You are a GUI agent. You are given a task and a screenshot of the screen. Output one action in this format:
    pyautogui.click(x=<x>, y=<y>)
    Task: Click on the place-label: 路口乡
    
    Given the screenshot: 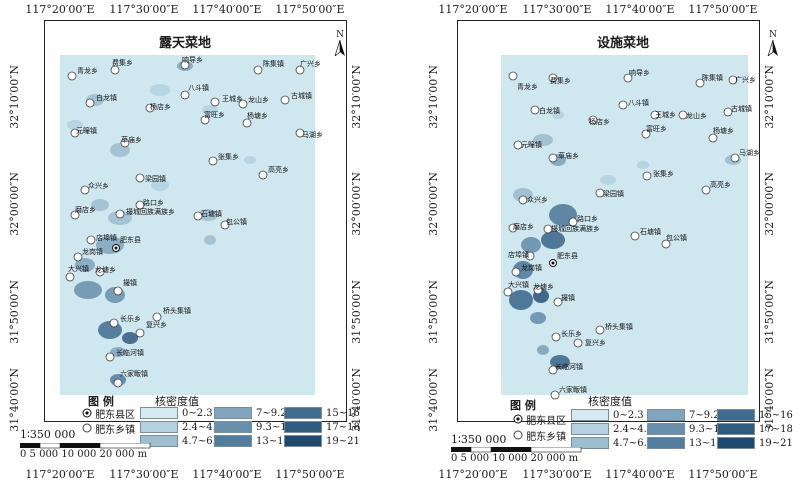 What is the action you would take?
    pyautogui.click(x=153, y=202)
    